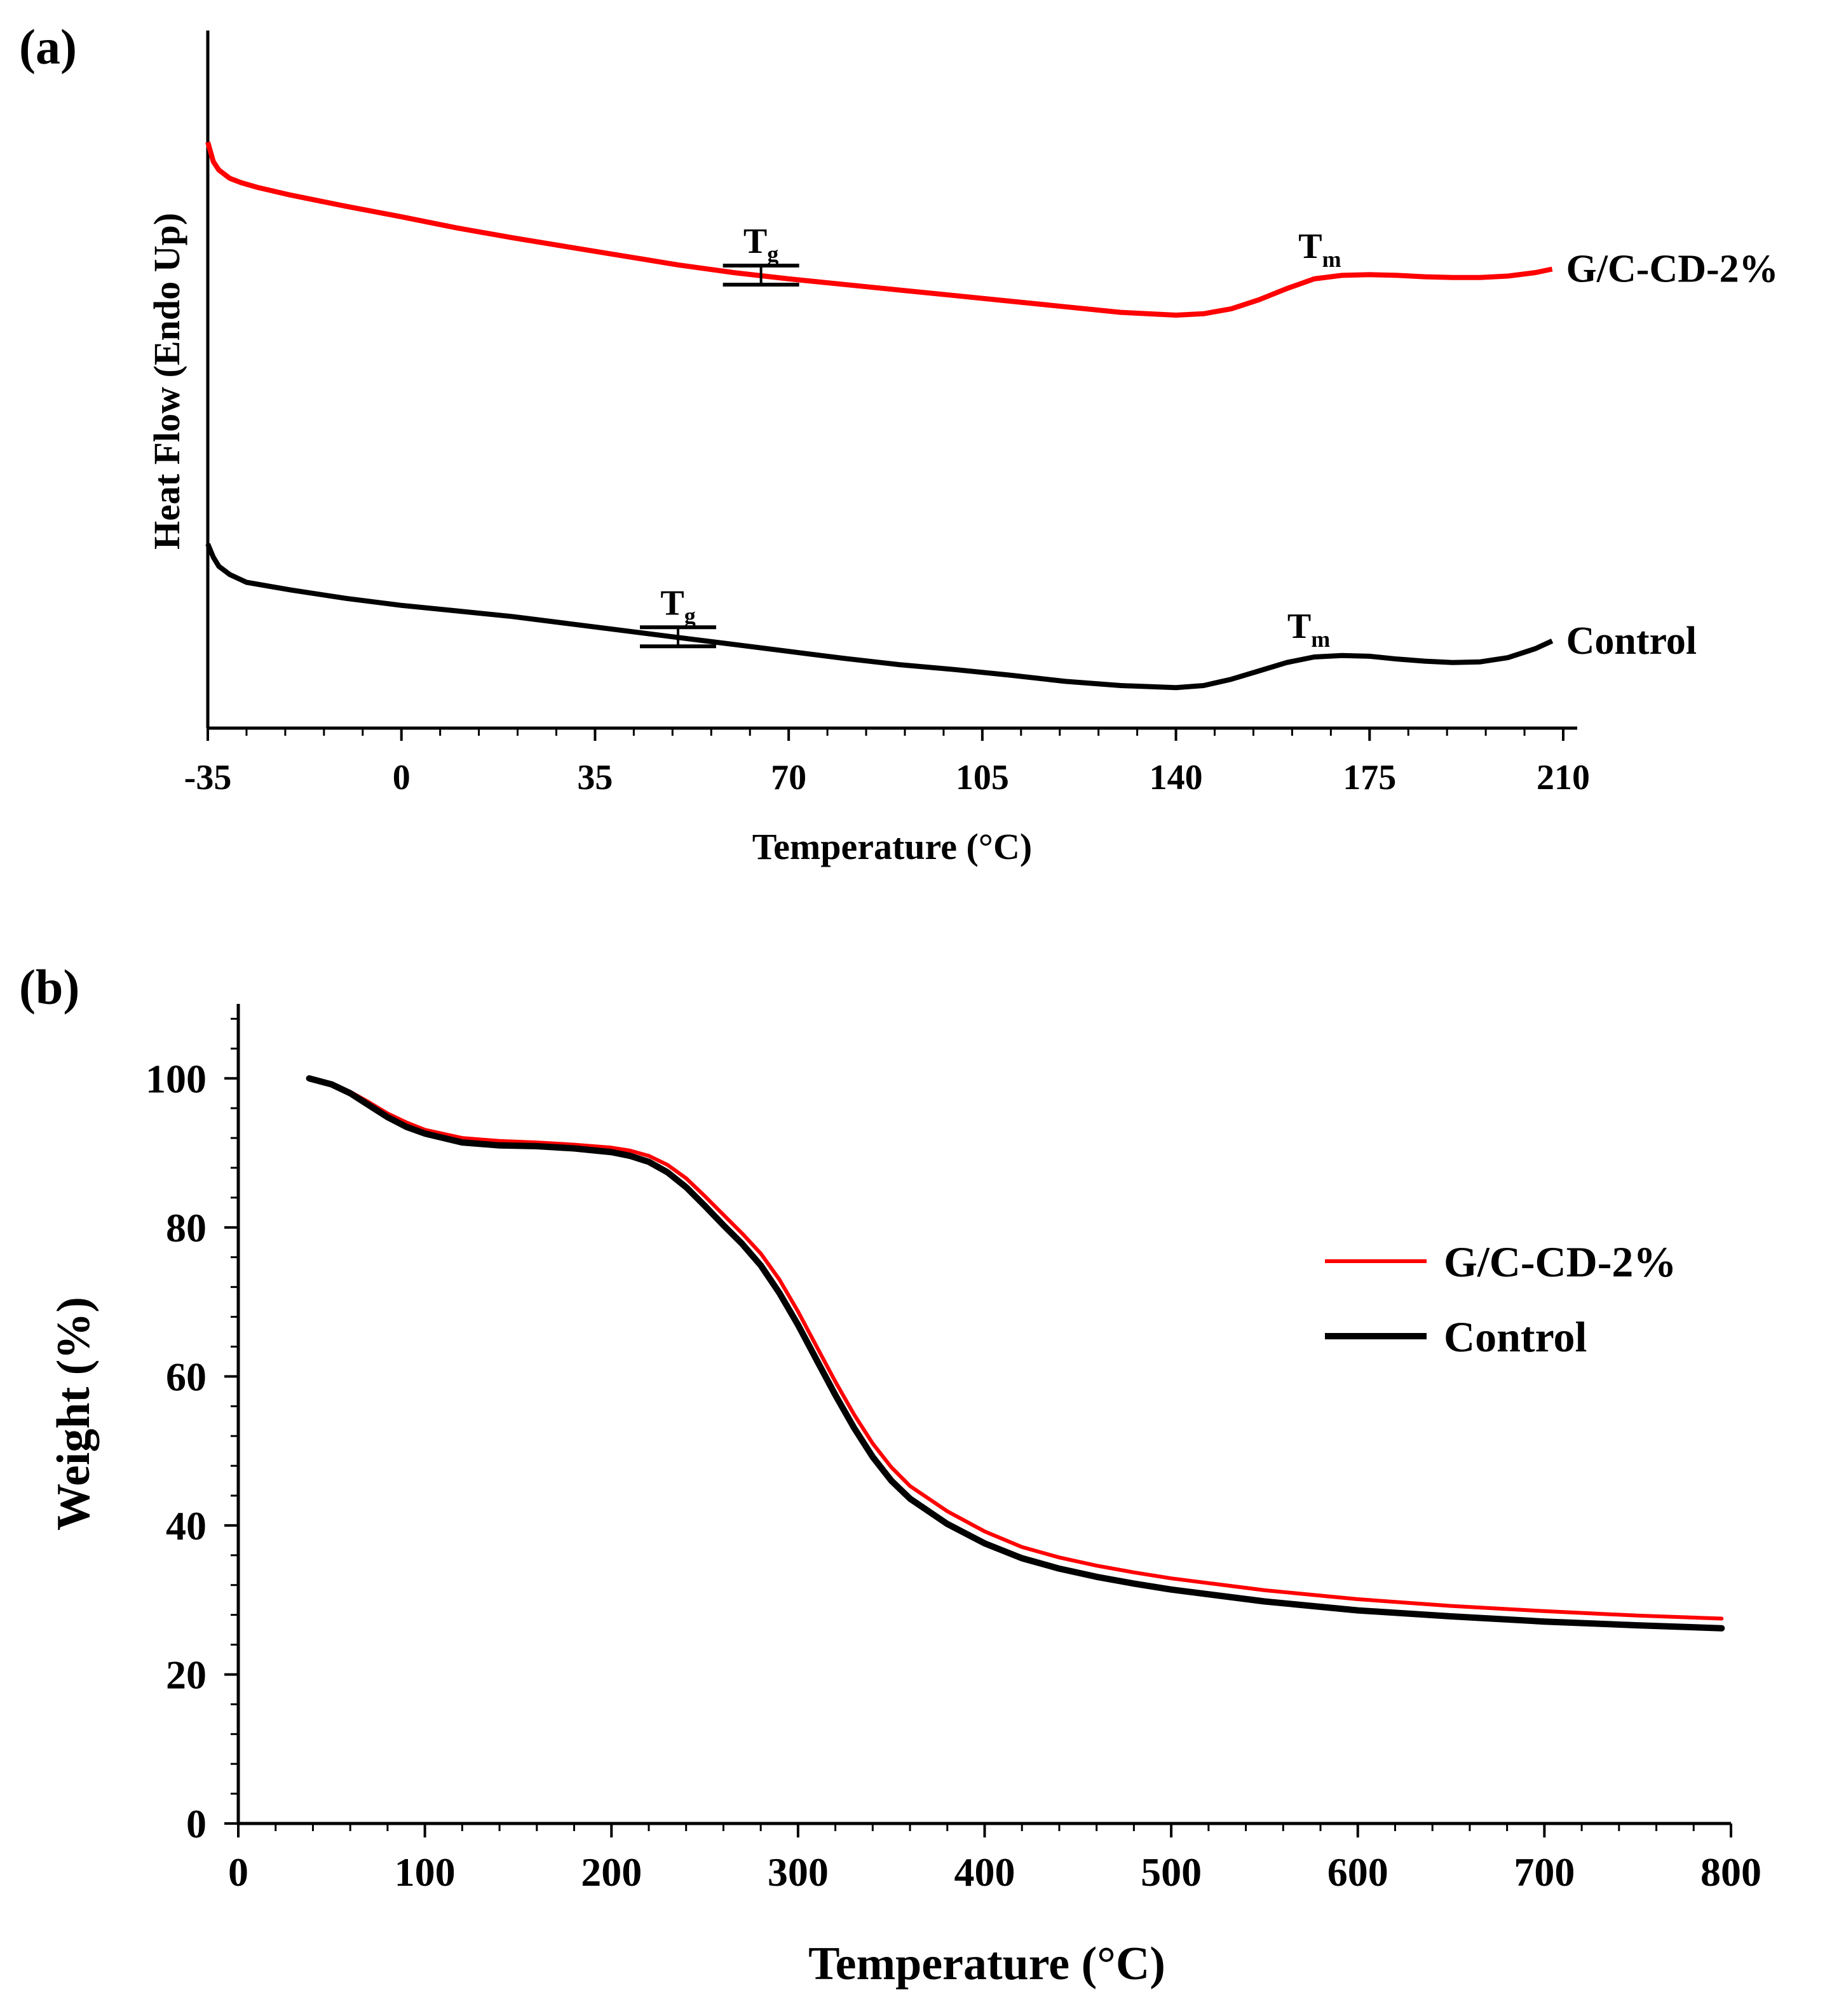 The height and width of the screenshot is (2016, 1839). I want to click on y-tick-label: 40, so click(186, 1525).